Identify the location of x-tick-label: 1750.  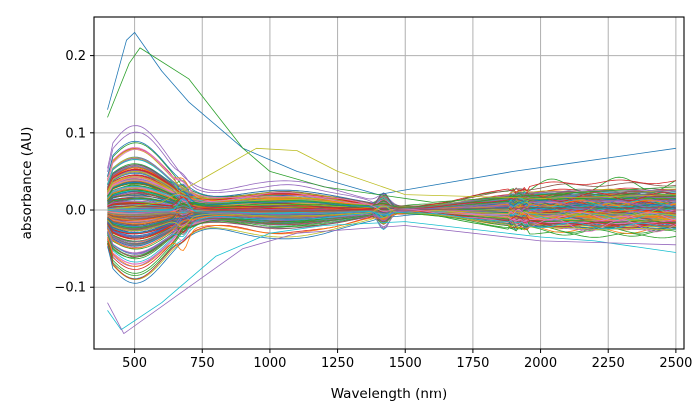
(472, 363).